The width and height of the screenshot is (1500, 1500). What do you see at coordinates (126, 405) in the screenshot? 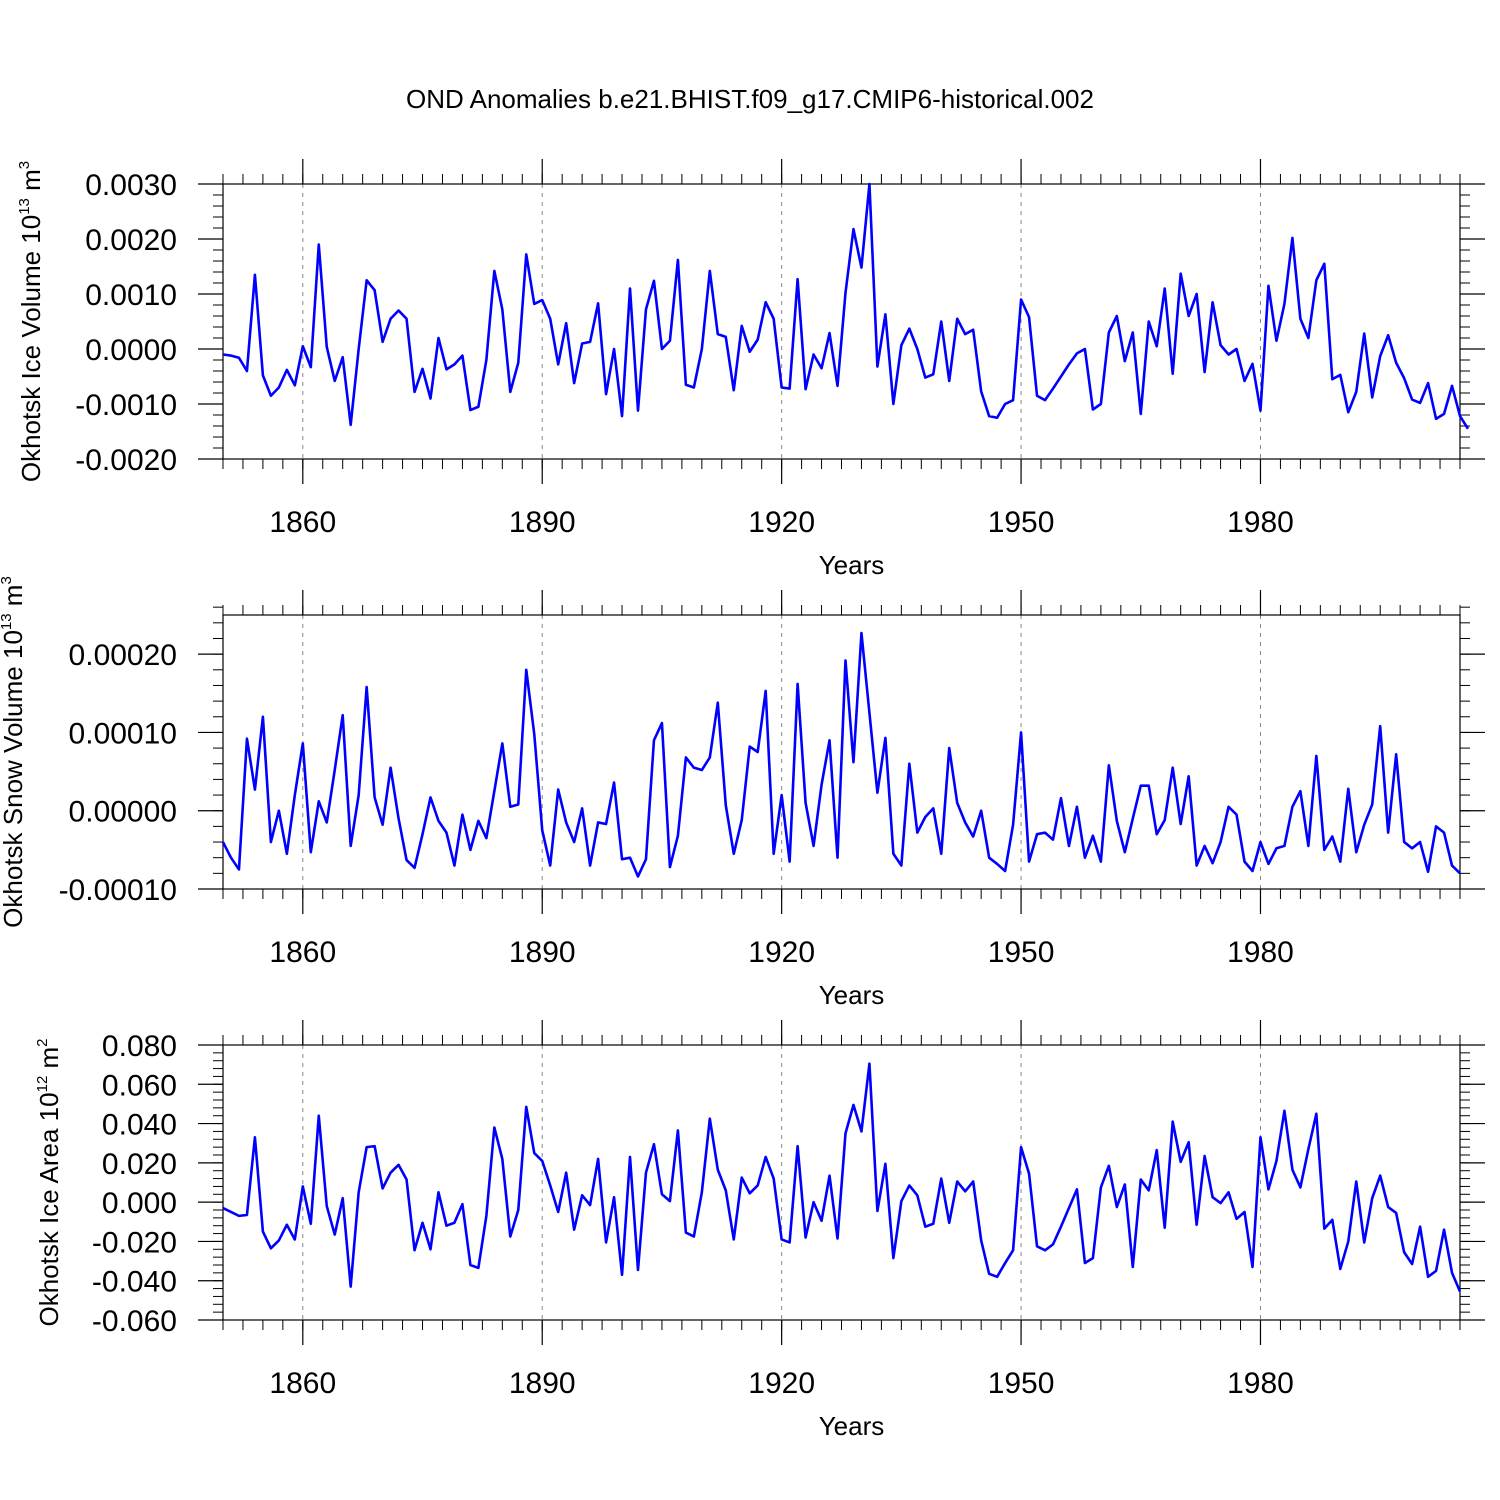
I see `y-tick-label: -0.0010` at bounding box center [126, 405].